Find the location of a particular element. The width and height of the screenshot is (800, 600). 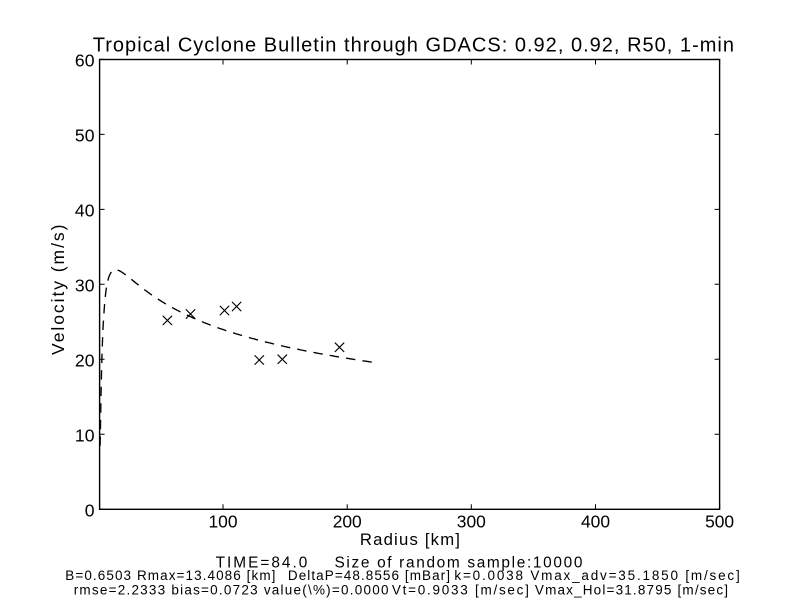

svg-text: Vmax_Hol=31.8795 [m/sec] is located at coordinates (632, 589).